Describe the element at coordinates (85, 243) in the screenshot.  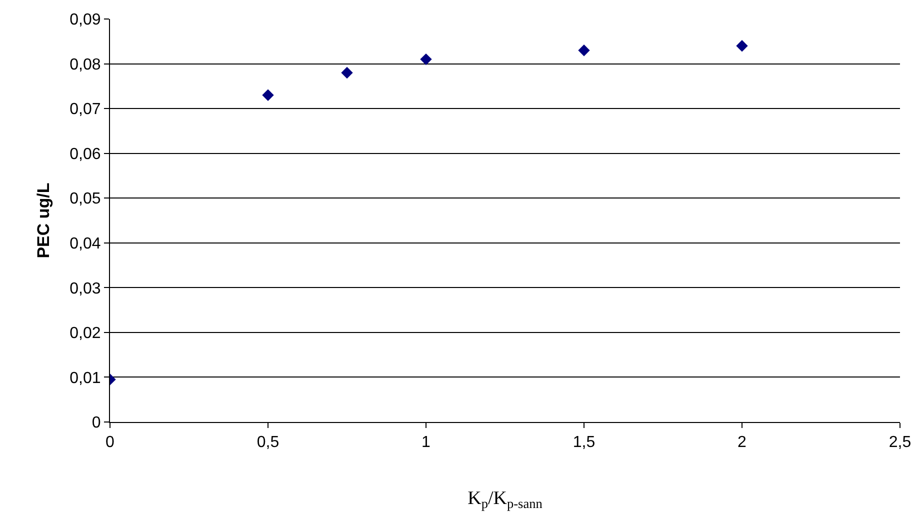
I see `y-tick-label: 0,04` at that location.